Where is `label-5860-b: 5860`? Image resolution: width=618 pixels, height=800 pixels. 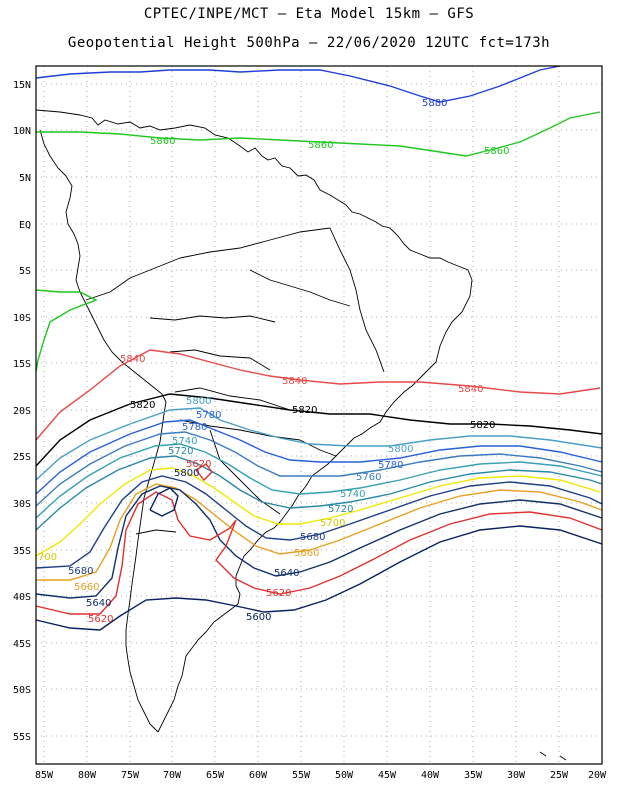
label-5860-b: 5860 is located at coordinates (320, 145).